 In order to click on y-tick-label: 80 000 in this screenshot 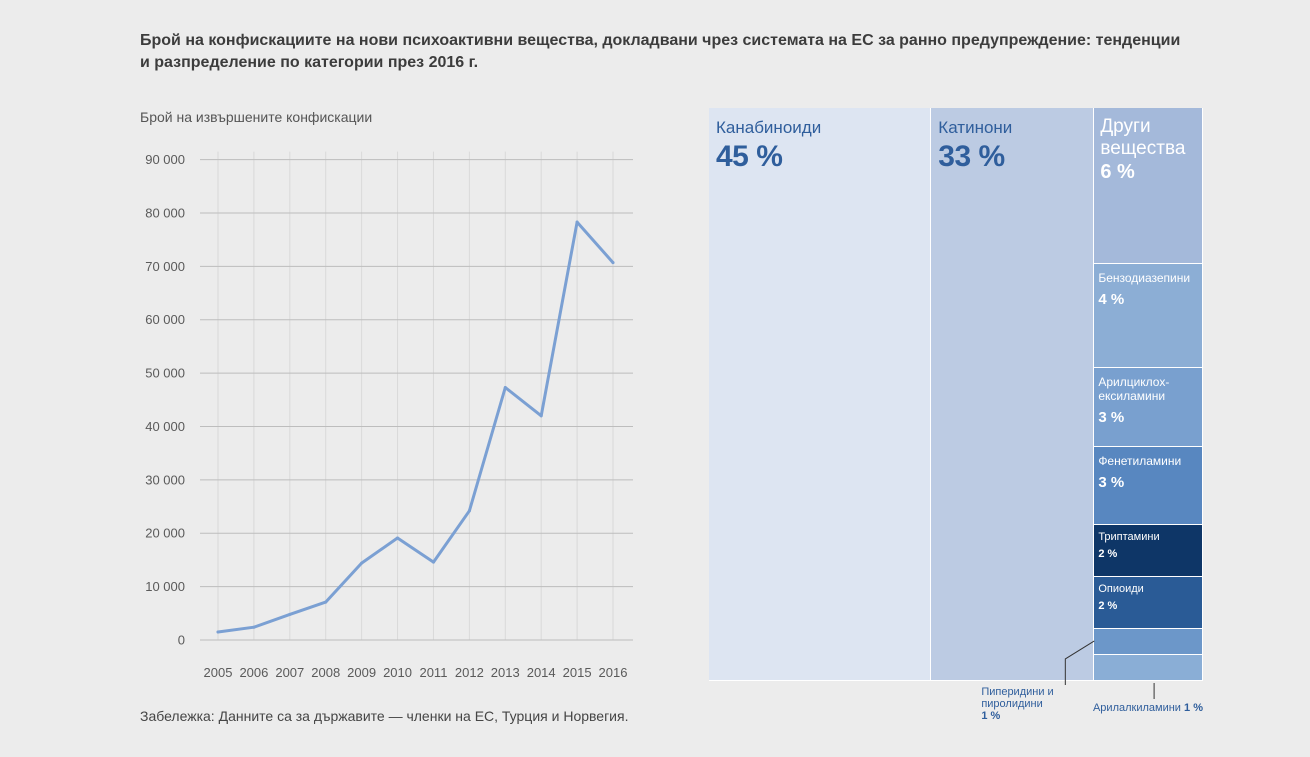, I will do `click(165, 212)`.